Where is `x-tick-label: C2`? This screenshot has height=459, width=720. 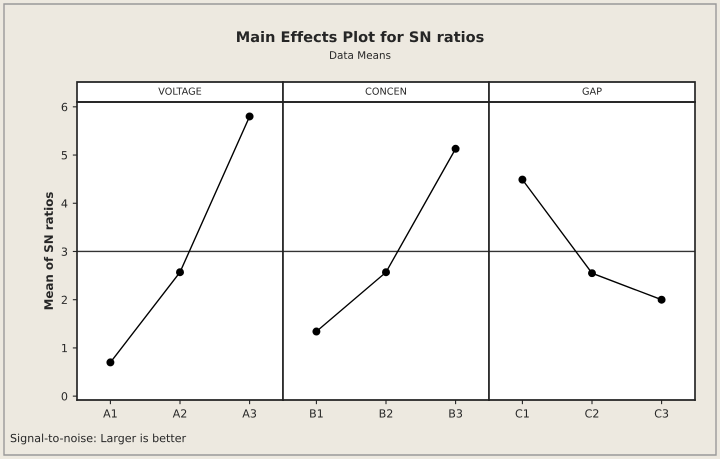
x-tick-label: C2 is located at coordinates (591, 413).